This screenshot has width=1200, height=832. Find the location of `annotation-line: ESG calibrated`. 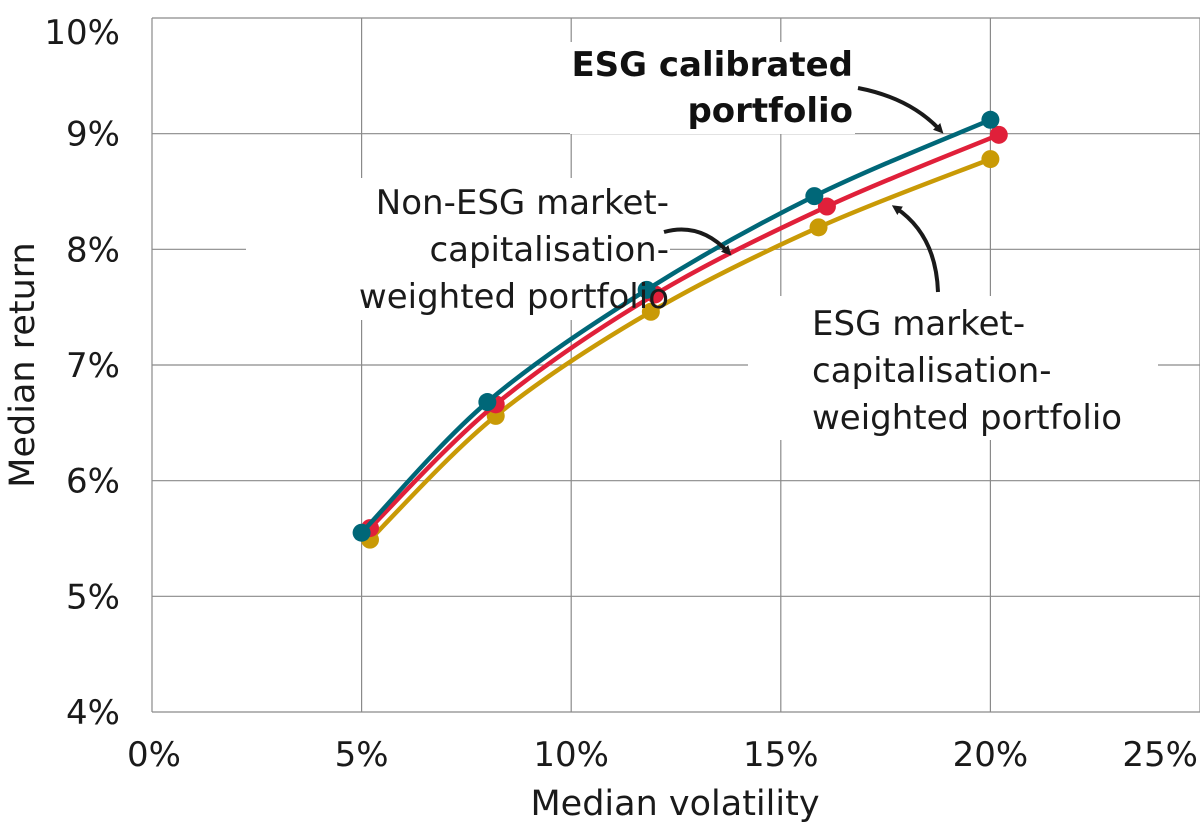

annotation-line: ESG calibrated is located at coordinates (712, 65).